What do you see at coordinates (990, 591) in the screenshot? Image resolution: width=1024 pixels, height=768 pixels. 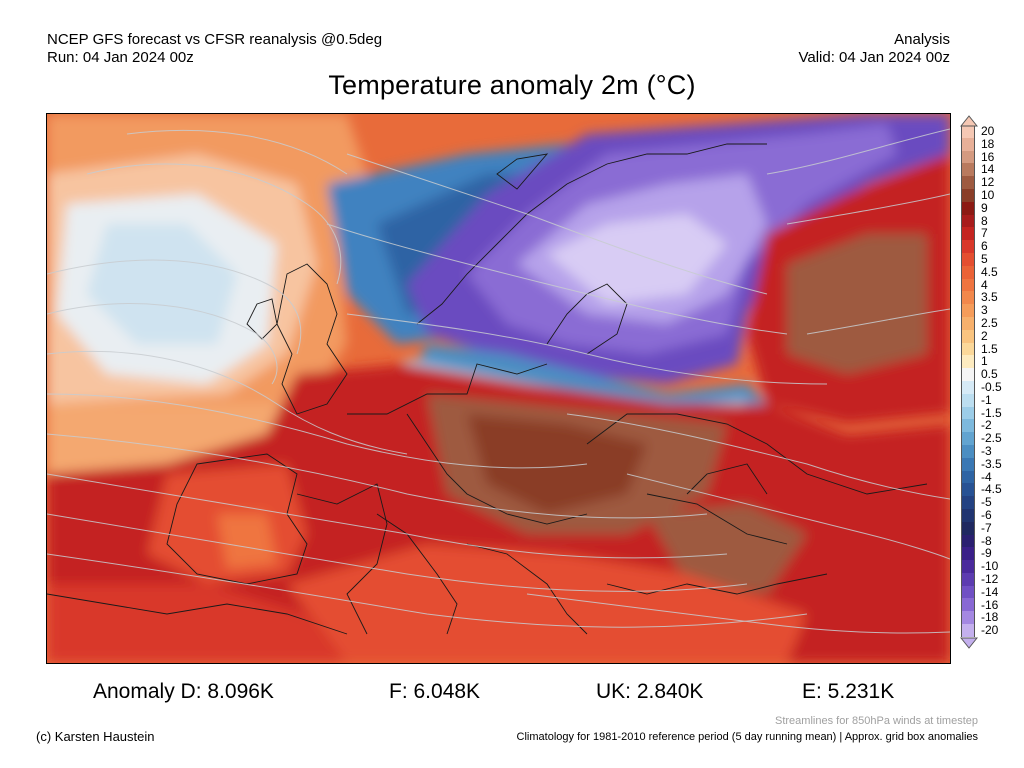 I see `colorbar-tick-label: -14` at bounding box center [990, 591].